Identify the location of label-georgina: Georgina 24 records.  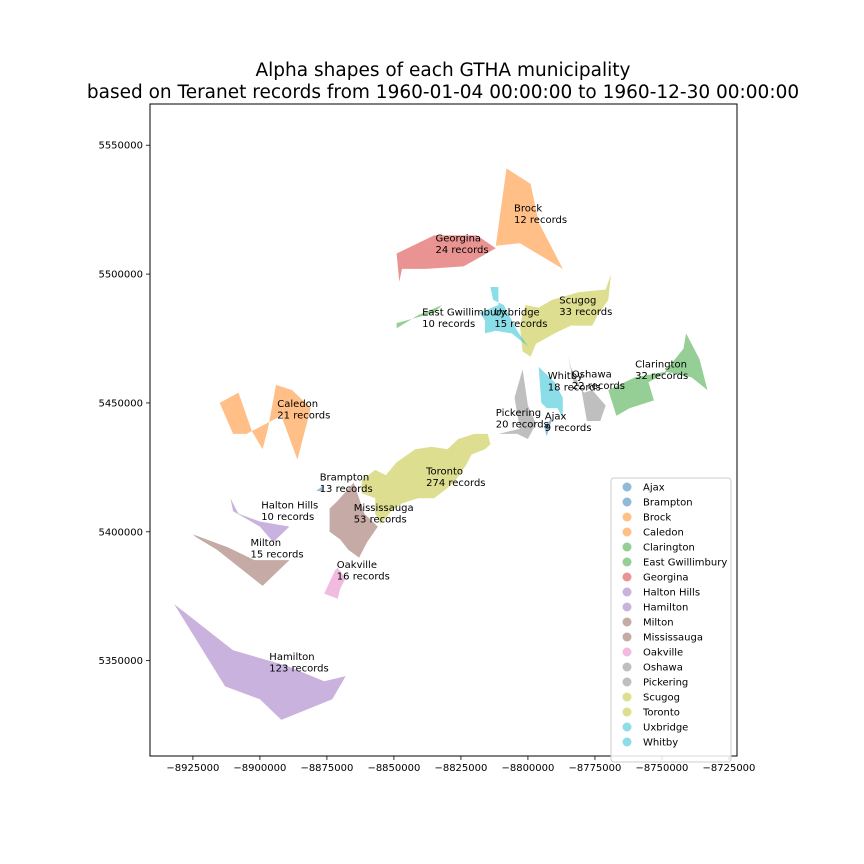
(462, 245).